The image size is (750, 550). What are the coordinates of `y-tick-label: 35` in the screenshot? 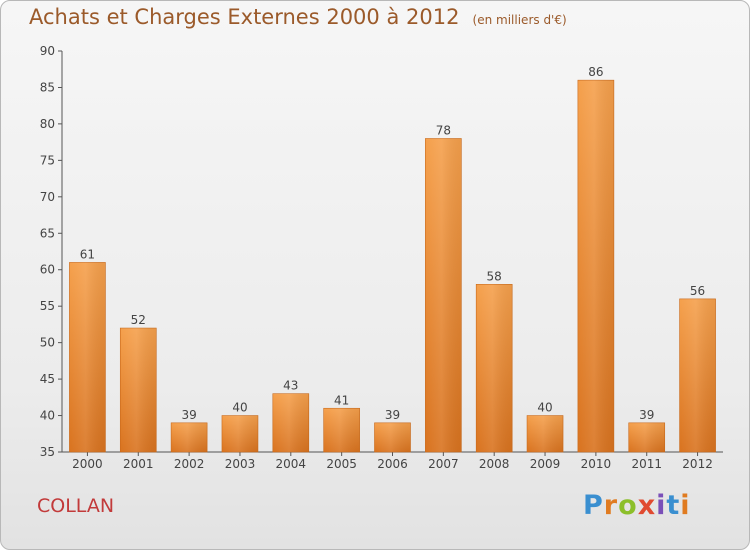 It's located at (47, 452).